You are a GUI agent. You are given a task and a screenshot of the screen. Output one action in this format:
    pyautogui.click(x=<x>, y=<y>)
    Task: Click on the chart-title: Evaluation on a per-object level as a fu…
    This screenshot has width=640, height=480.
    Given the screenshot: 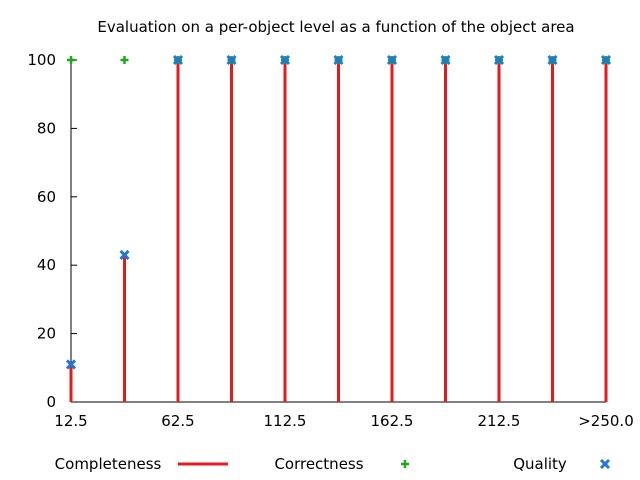 What is the action you would take?
    pyautogui.click(x=335, y=27)
    